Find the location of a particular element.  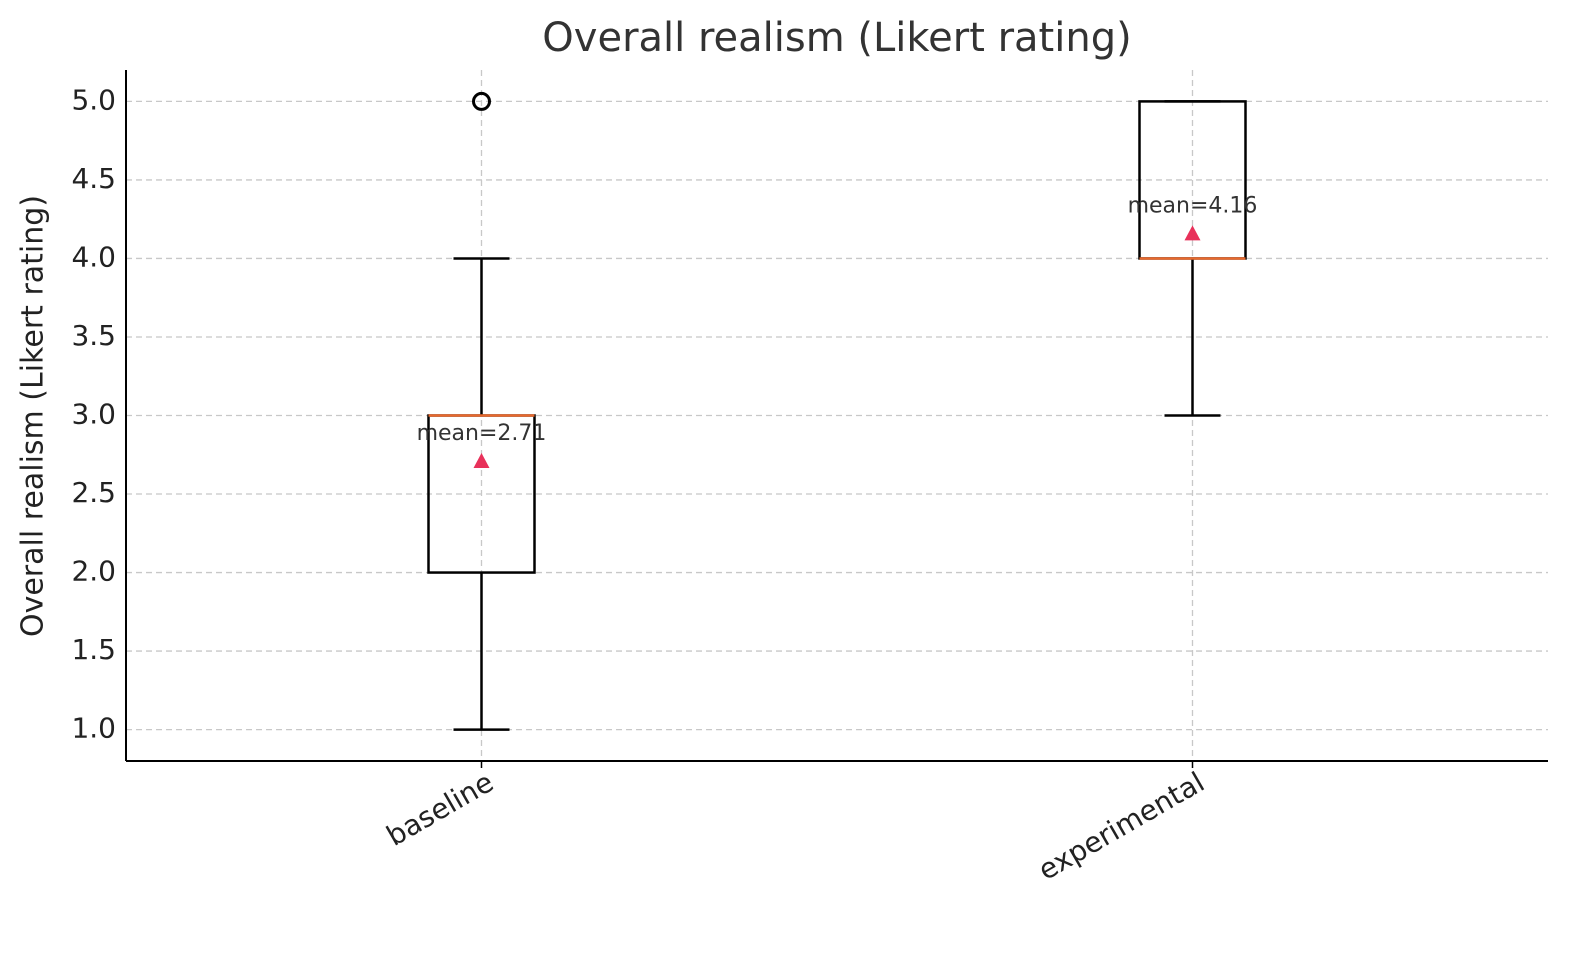

y-tick-label: 3.5 is located at coordinates (93, 335).